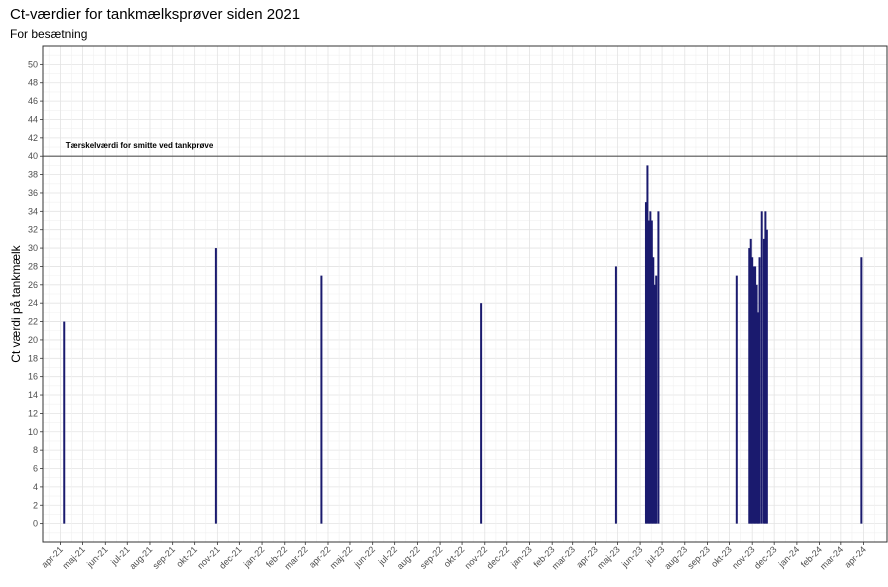  I want to click on x-tick-label: jun-22, so click(364, 556).